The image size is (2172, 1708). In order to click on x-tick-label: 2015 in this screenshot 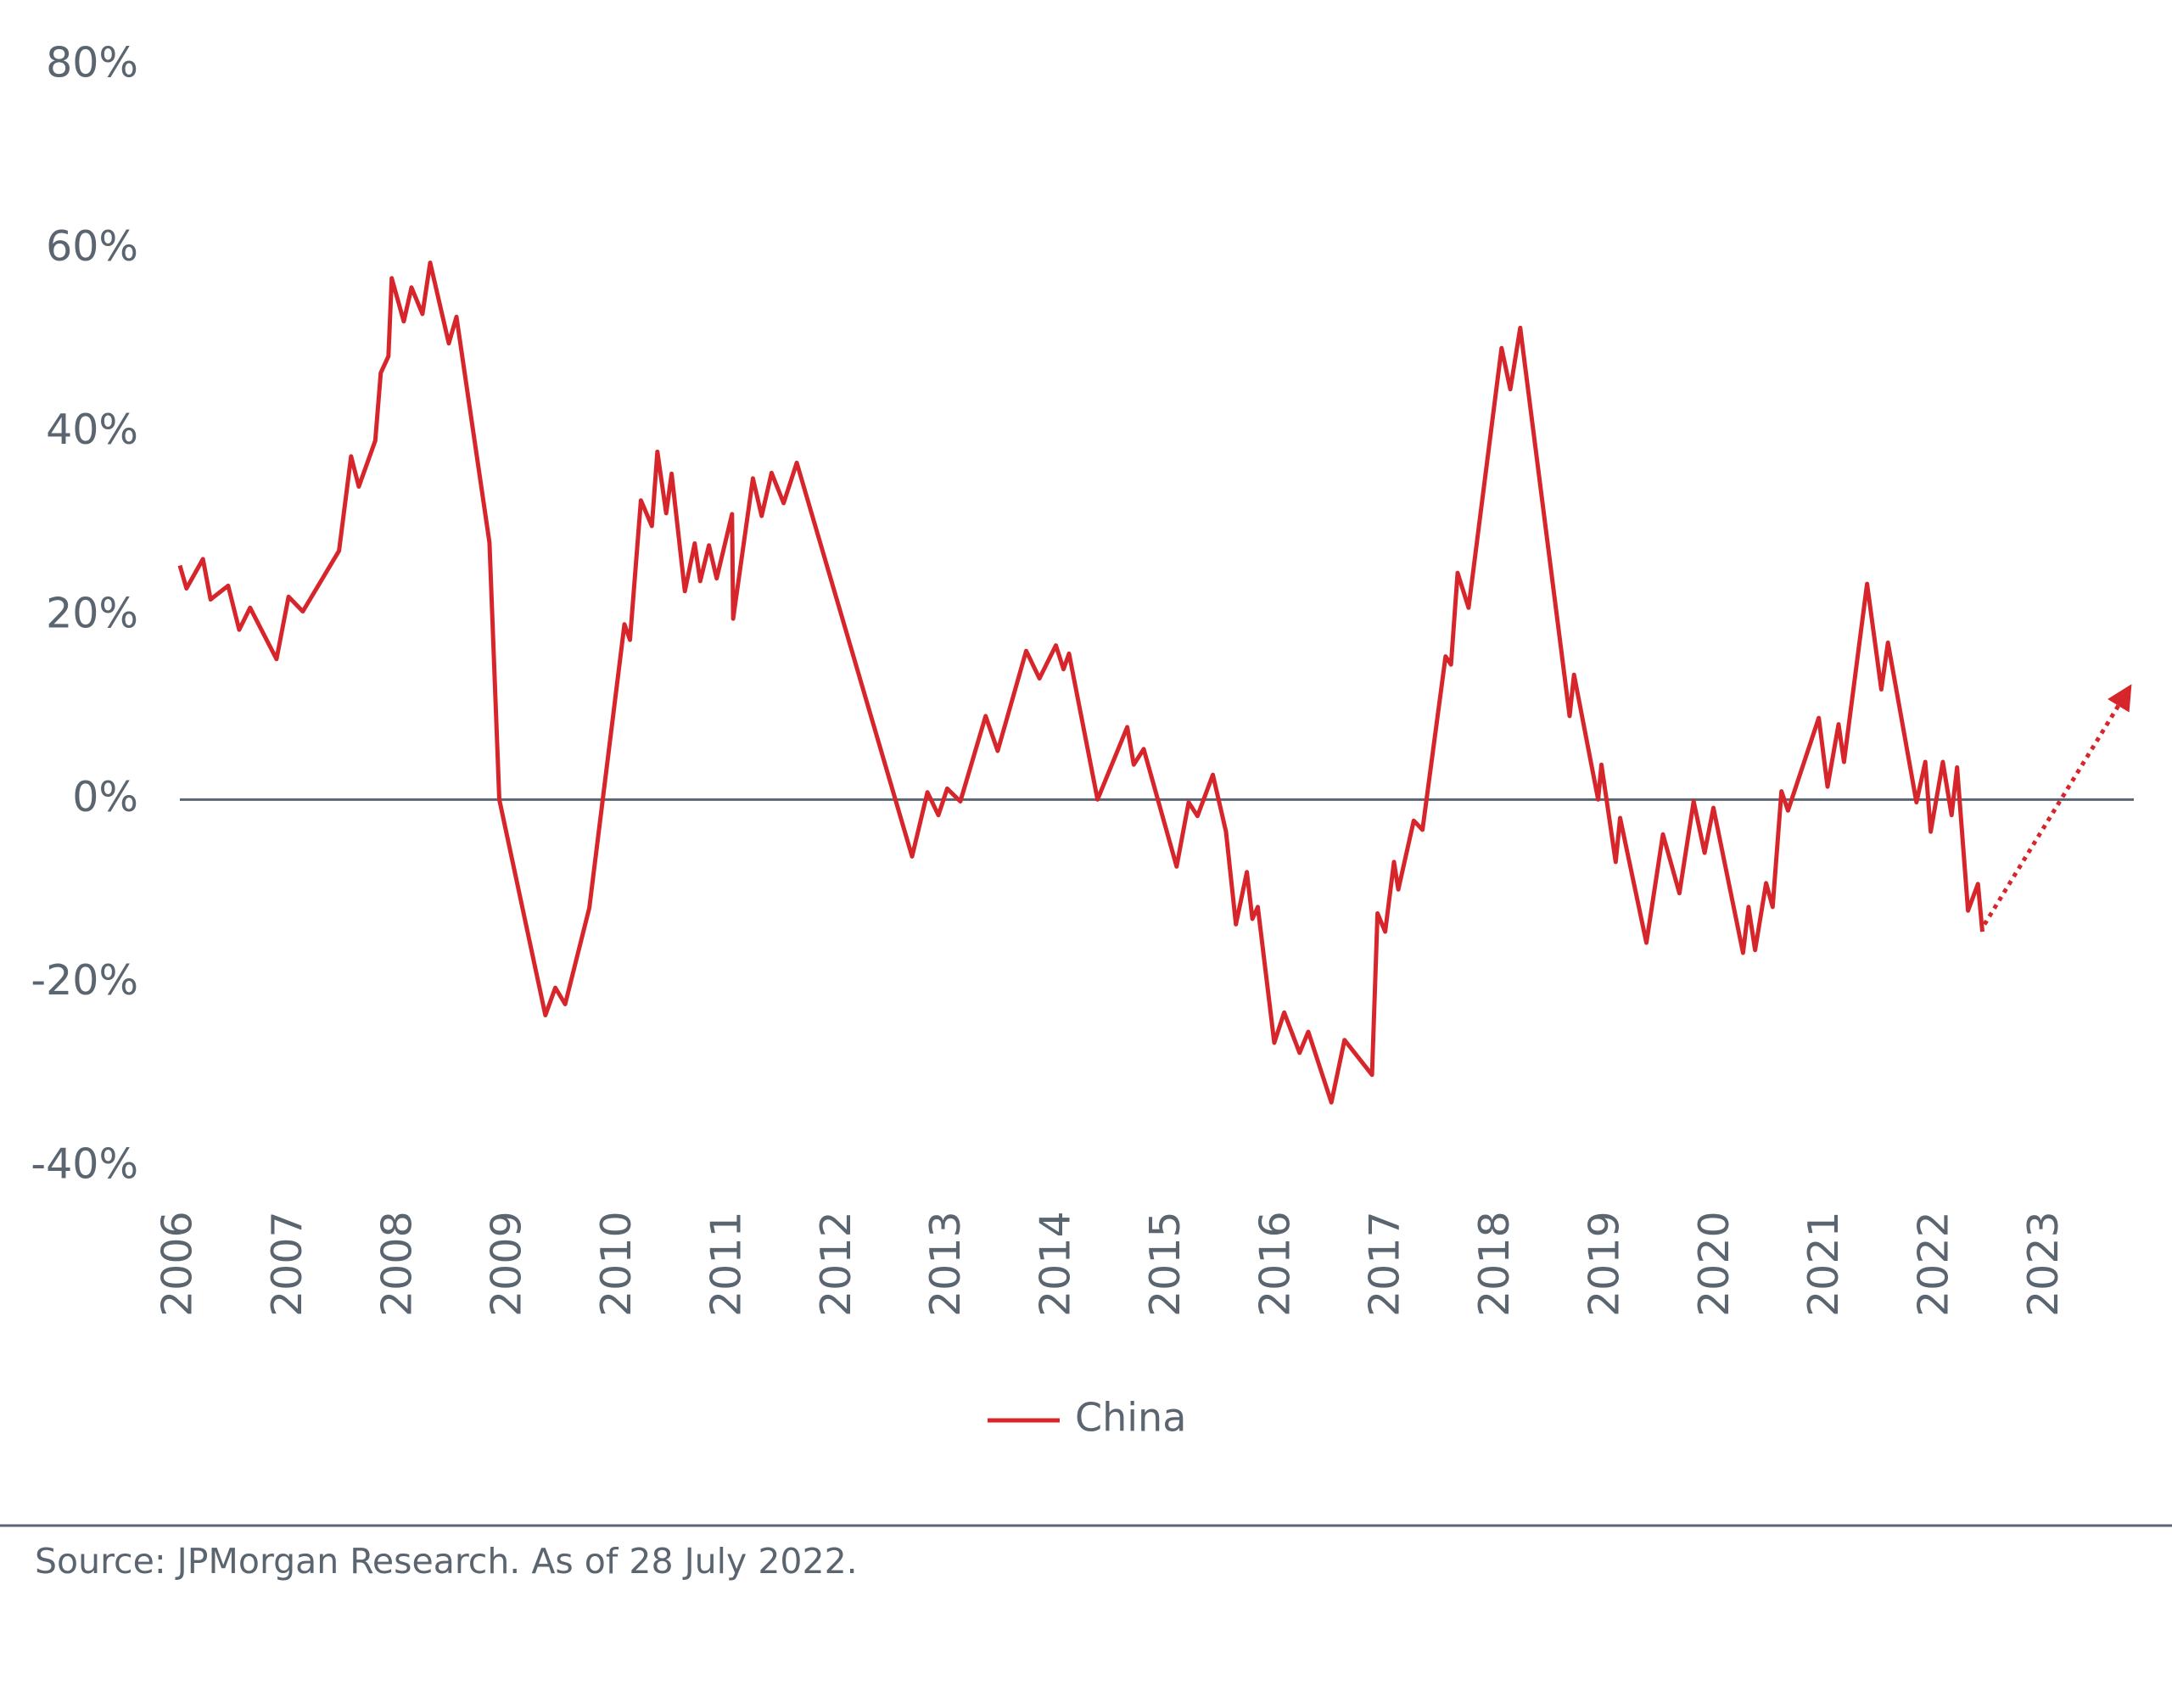, I will do `click(1165, 1264)`.